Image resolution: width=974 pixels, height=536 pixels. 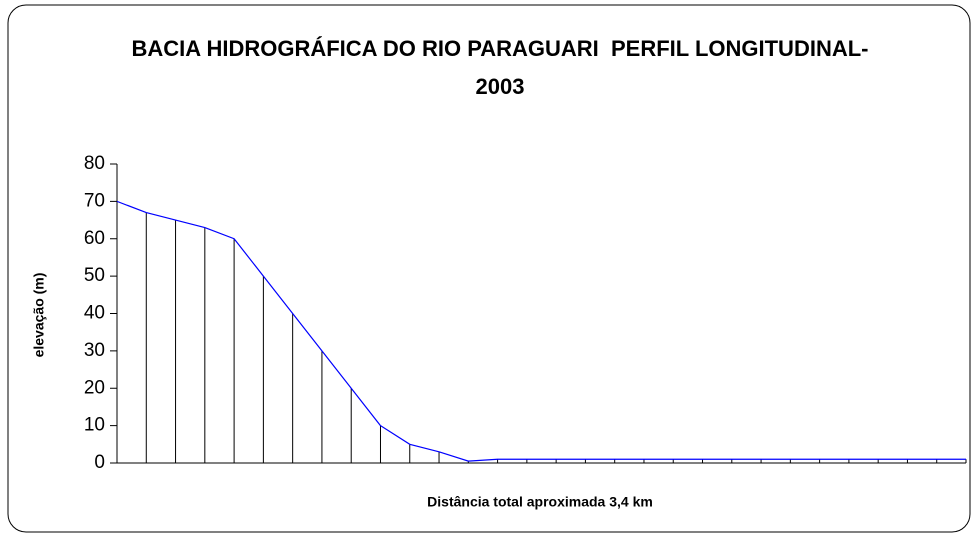 What do you see at coordinates (94, 200) in the screenshot?
I see `y-tick-label: 70` at bounding box center [94, 200].